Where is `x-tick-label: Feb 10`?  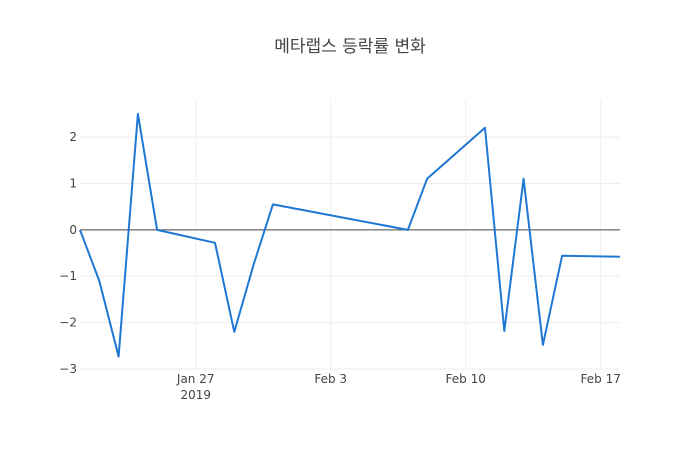
x-tick-label: Feb 10 is located at coordinates (466, 379).